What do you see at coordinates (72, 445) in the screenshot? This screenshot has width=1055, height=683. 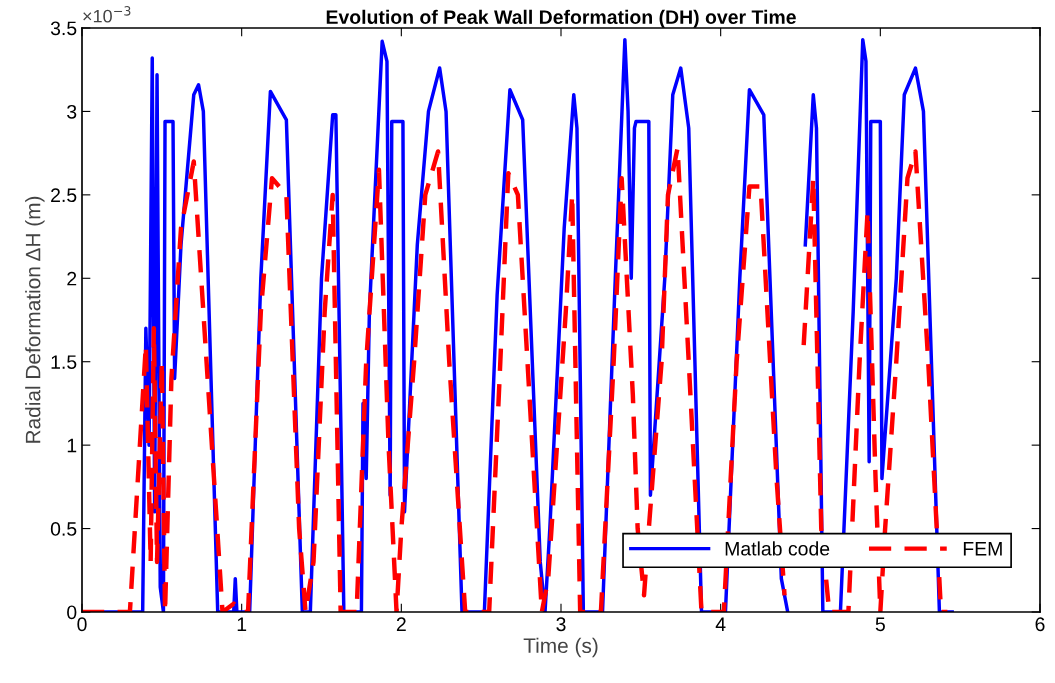 I see `y-tick-label: 1` at bounding box center [72, 445].